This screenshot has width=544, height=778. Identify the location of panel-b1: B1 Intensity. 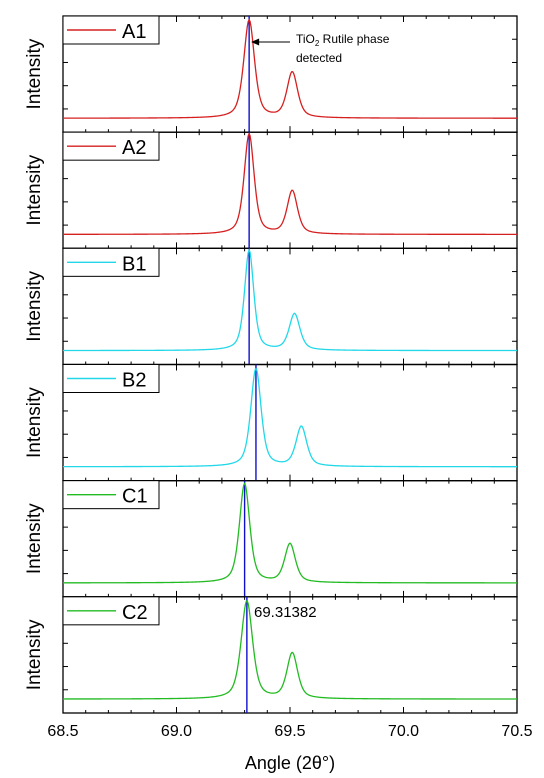
(271, 306).